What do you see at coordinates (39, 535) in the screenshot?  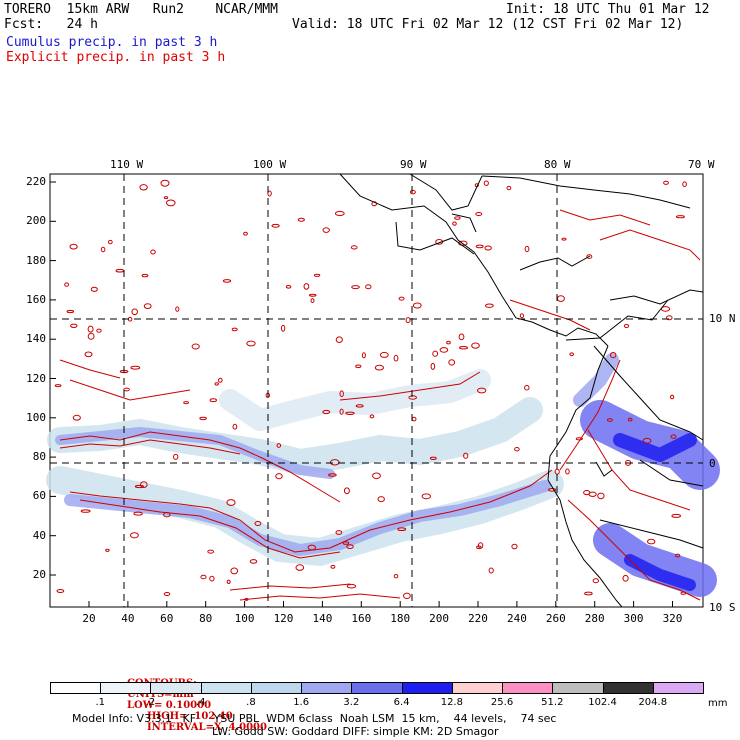 I see `y-tick-label: 40` at bounding box center [39, 535].